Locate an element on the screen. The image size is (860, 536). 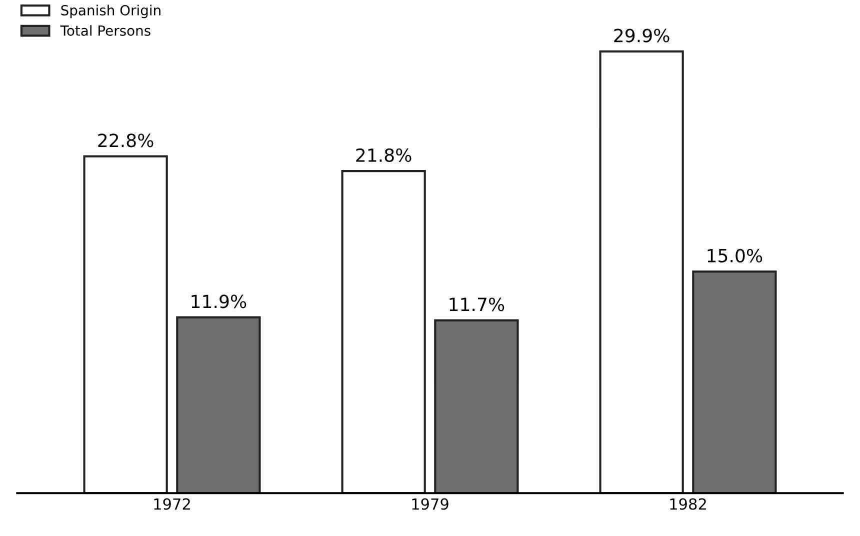
data-label: 29.9% is located at coordinates (642, 35).